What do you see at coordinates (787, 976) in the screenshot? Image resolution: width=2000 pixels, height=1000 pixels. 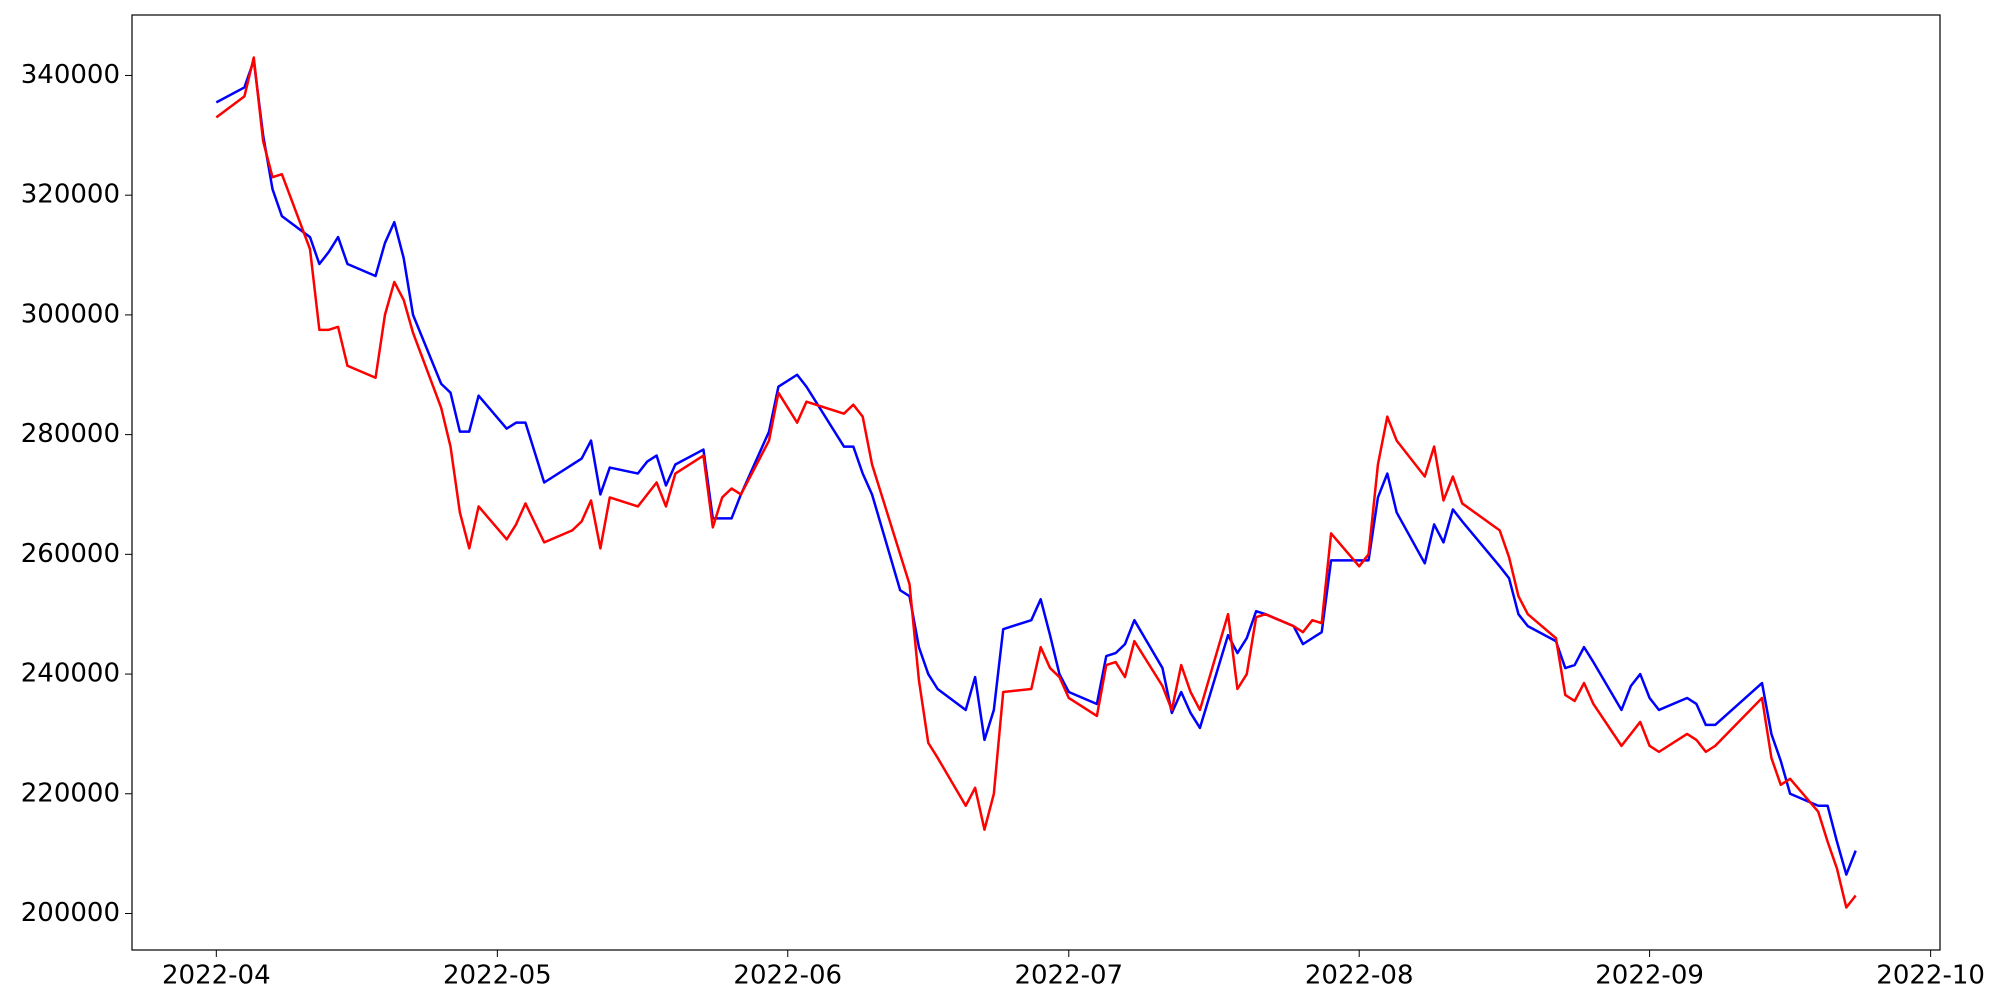 I see `x-tick-label: 2022-06` at bounding box center [787, 976].